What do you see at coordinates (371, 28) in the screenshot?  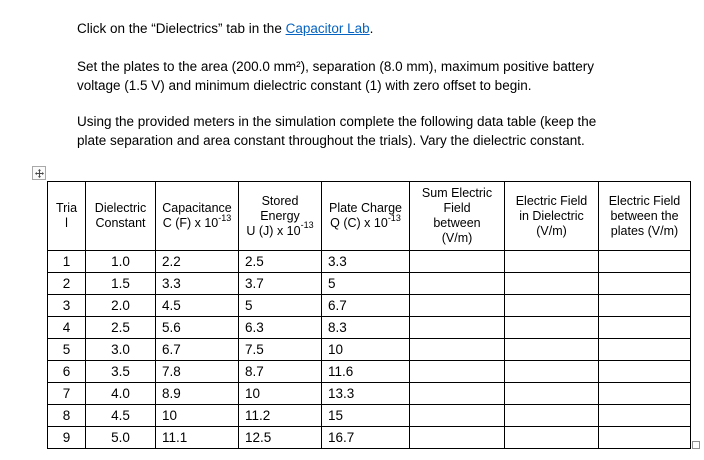 I see `p1-text-after-link: .` at bounding box center [371, 28].